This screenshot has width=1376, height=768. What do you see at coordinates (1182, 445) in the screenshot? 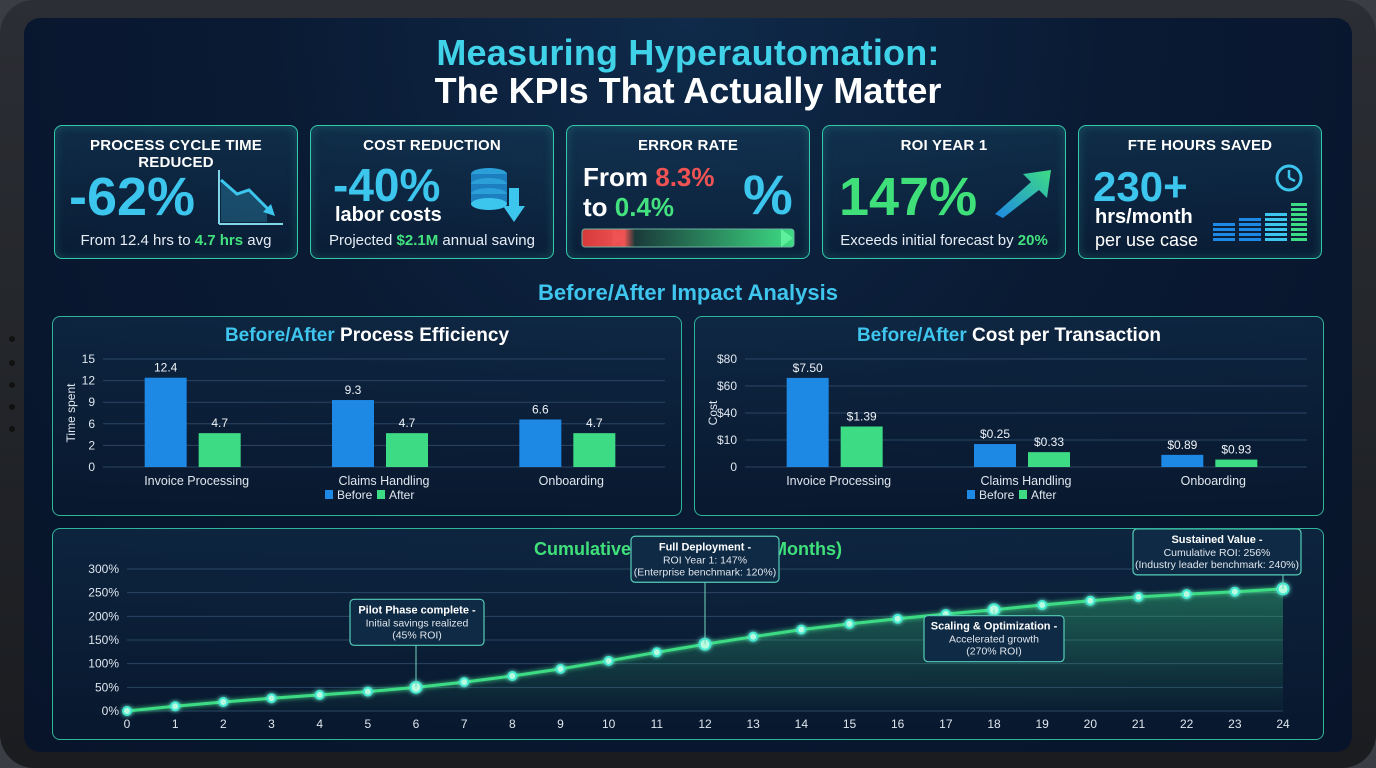
I see `cost-data-label: $0.89` at bounding box center [1182, 445].